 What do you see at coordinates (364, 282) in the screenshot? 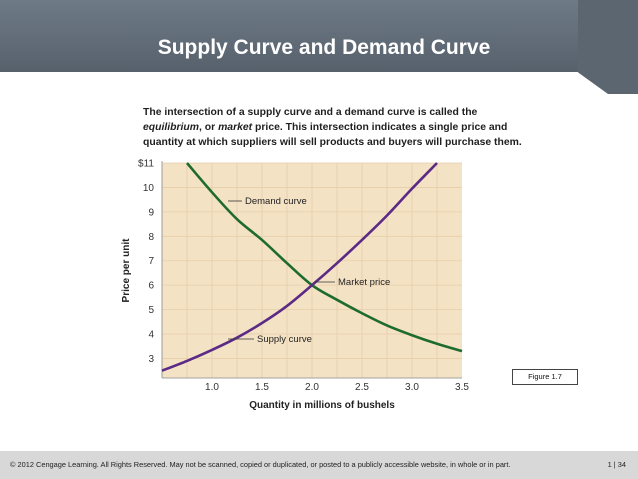
I see `annotation-label: Market price` at bounding box center [364, 282].